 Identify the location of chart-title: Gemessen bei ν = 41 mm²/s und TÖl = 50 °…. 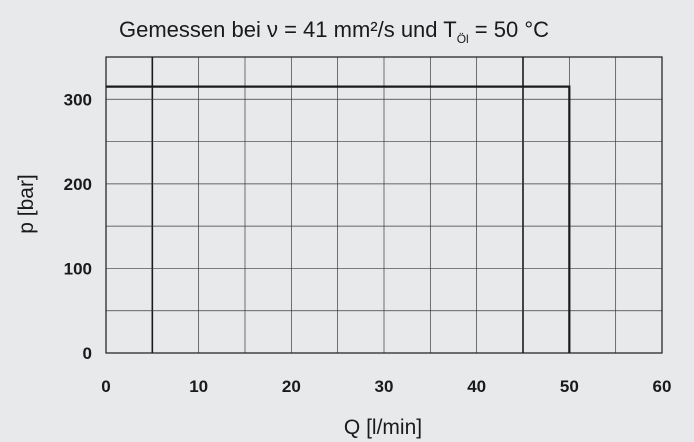
(334, 31).